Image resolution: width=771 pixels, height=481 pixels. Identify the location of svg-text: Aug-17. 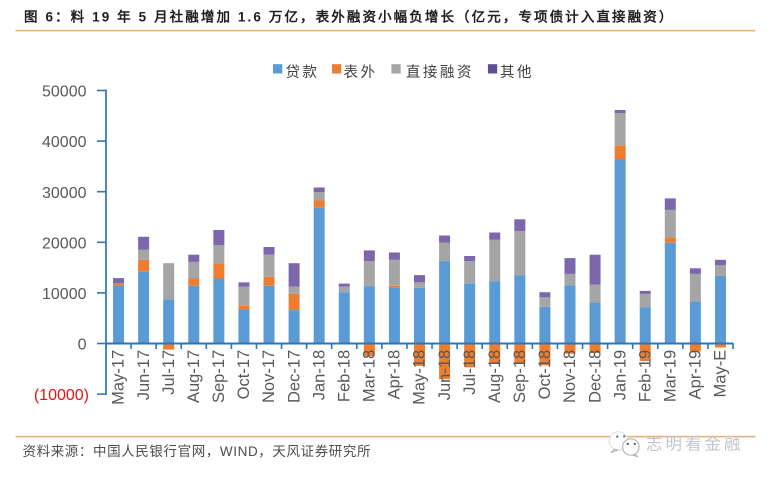
(194, 376).